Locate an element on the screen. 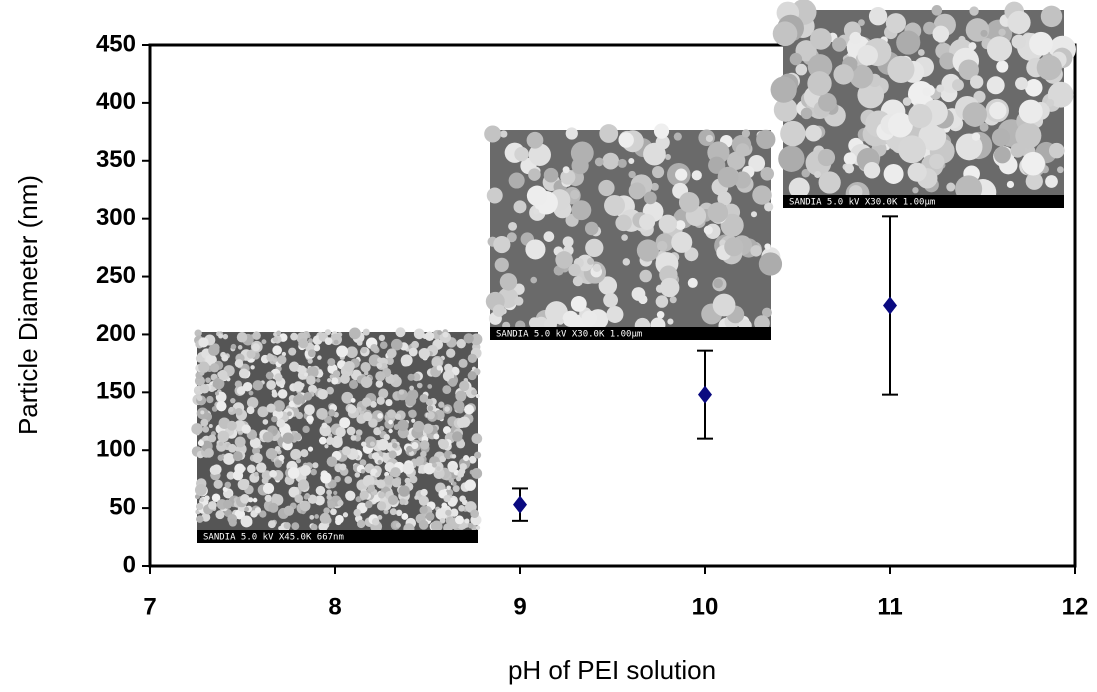 Image resolution: width=1097 pixels, height=692 pixels. y-tick-label: 450 is located at coordinates (116, 43).